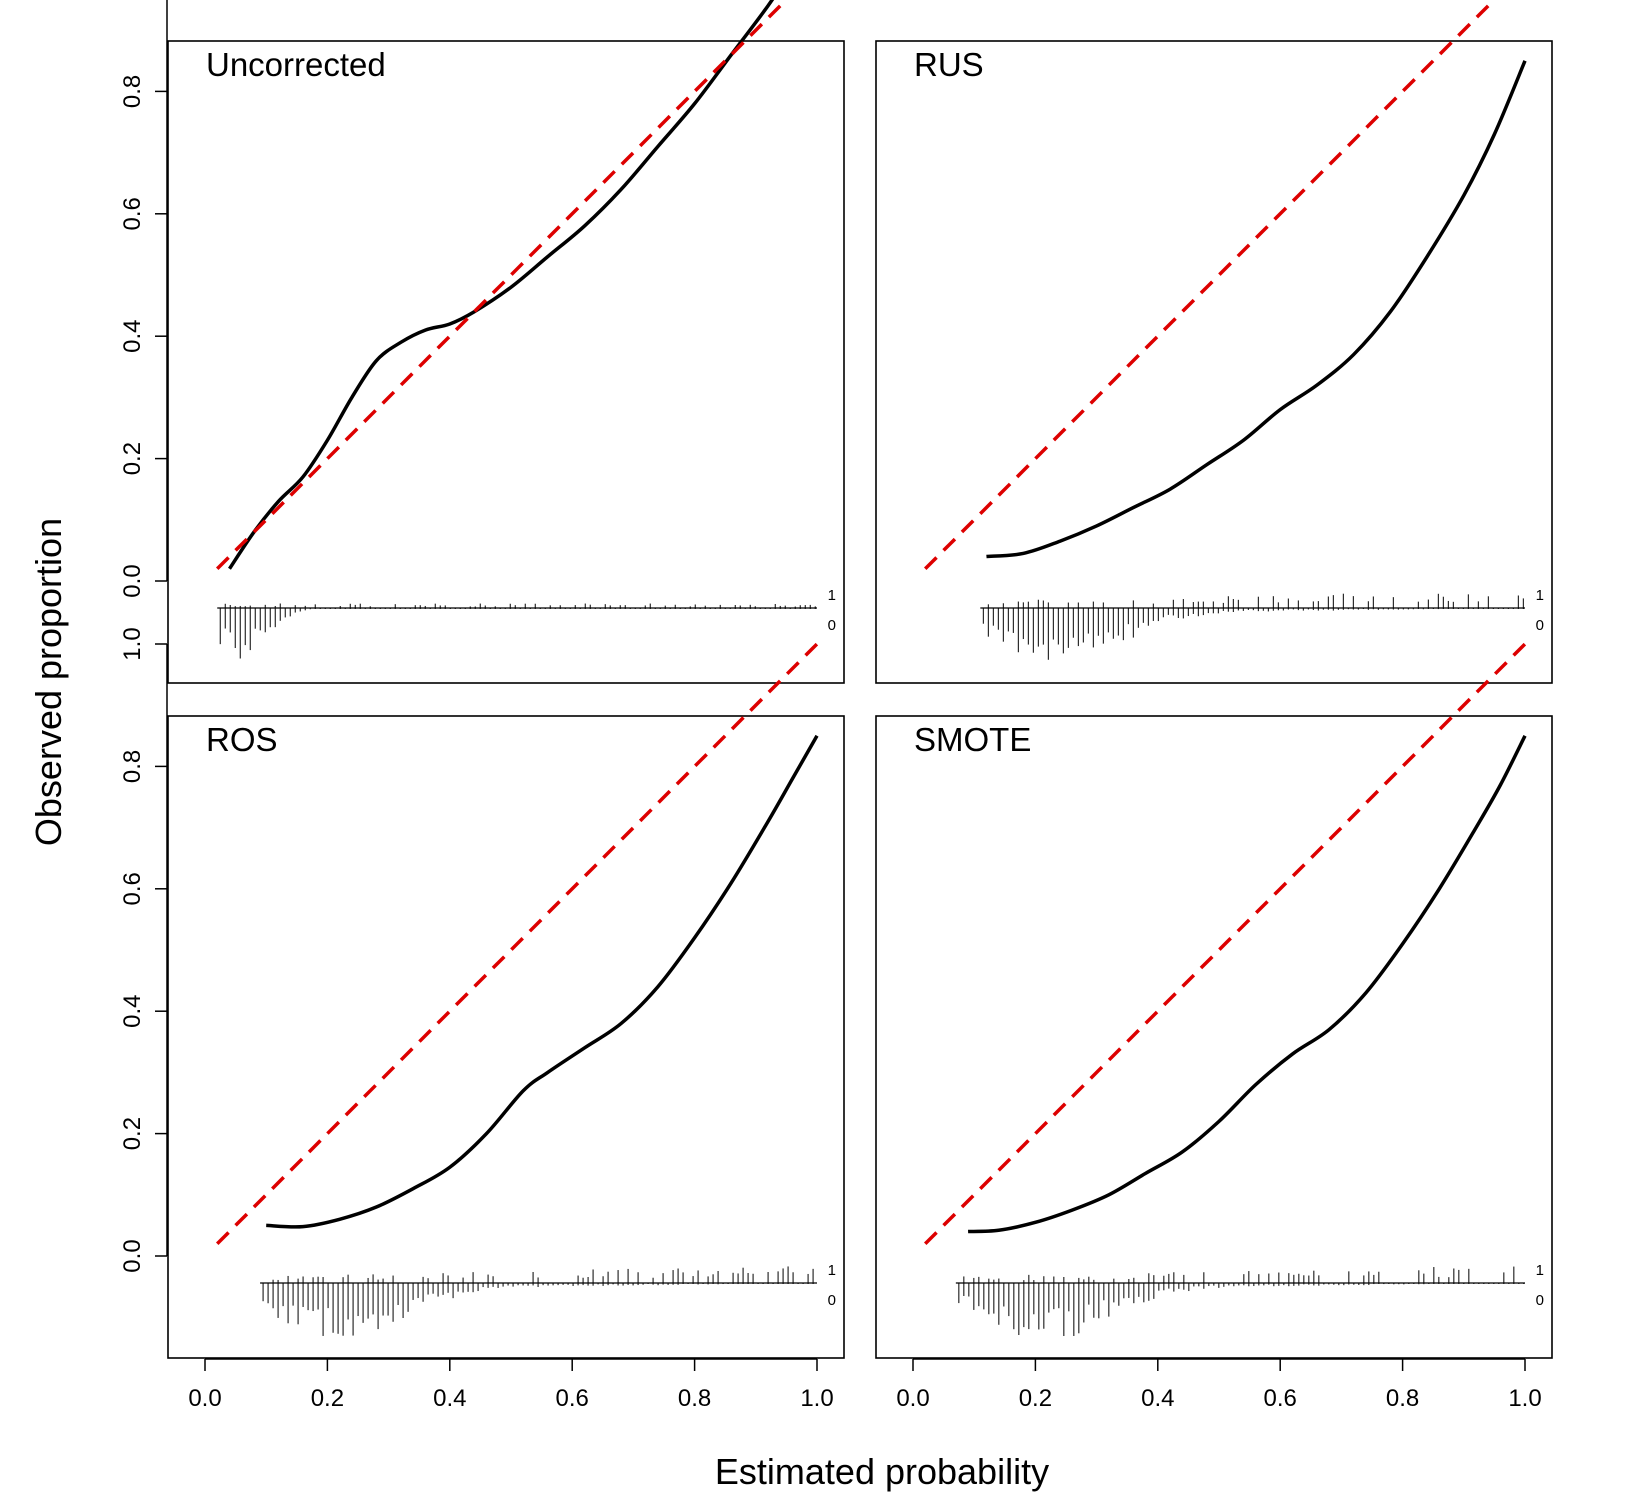 The image size is (1648, 1500). Describe the element at coordinates (949, 64) in the screenshot. I see `panel-title: RUS` at that location.